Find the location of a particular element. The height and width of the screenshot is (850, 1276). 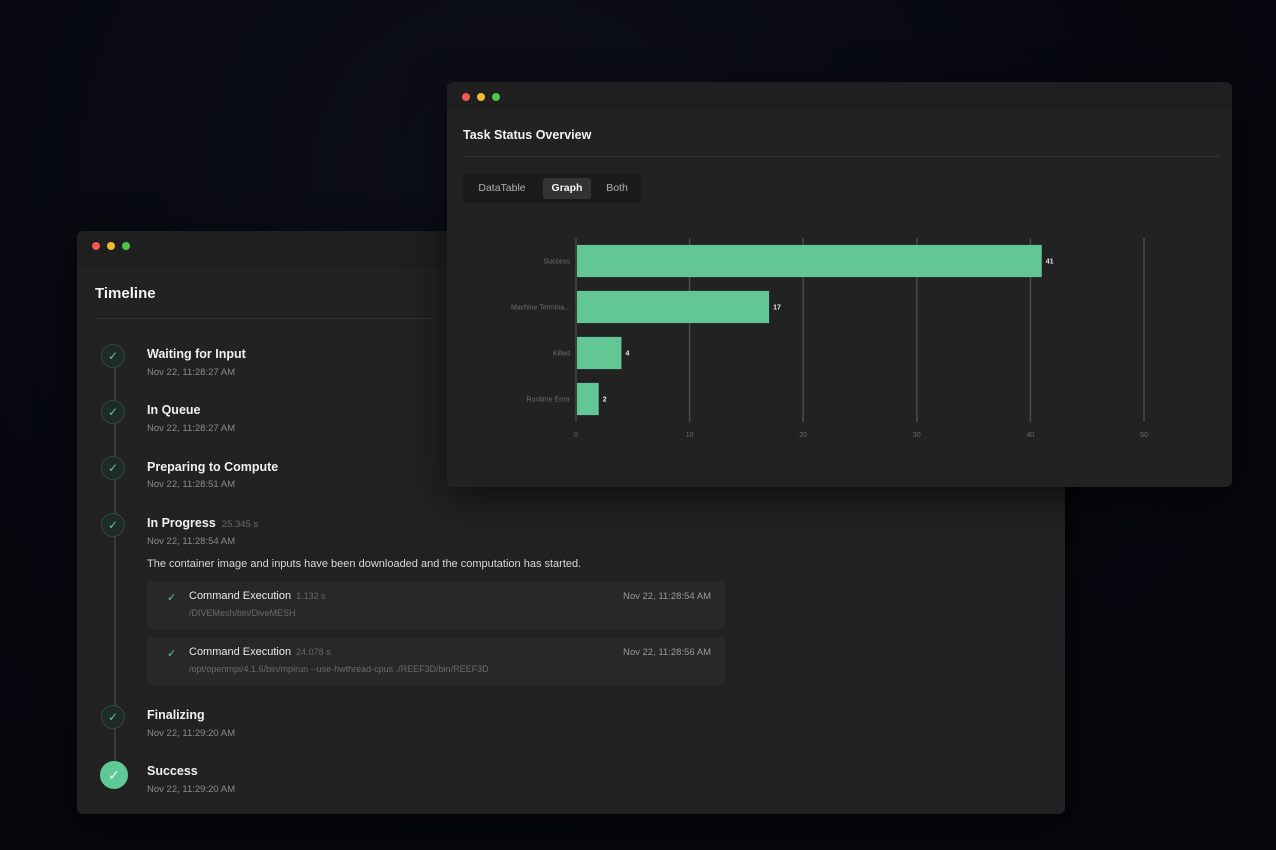

x-tick-label: 30 is located at coordinates (917, 435).